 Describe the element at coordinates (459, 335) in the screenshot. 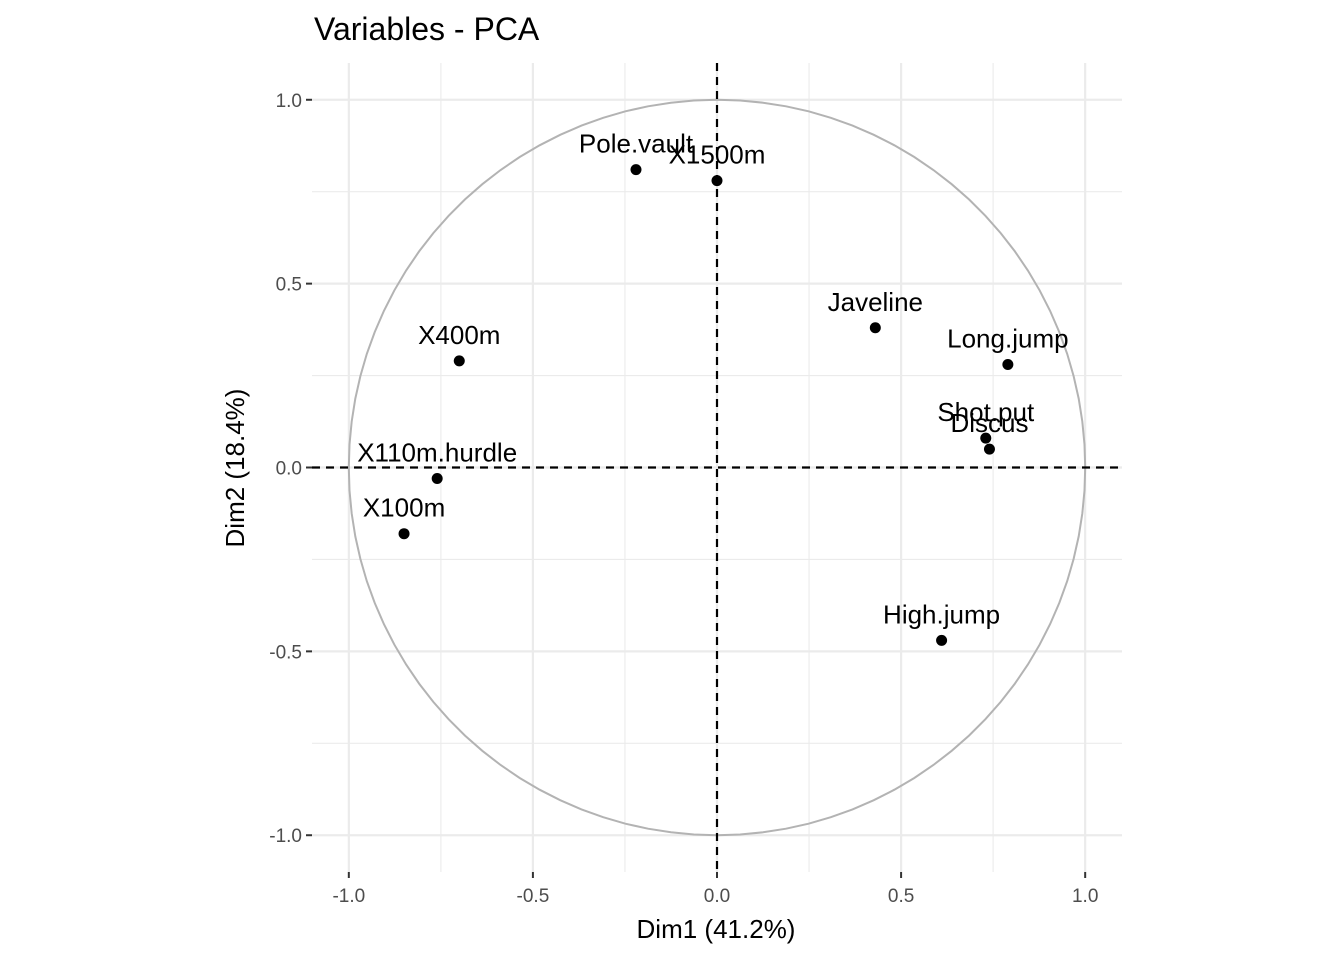

I see `data-label: X400m` at that location.